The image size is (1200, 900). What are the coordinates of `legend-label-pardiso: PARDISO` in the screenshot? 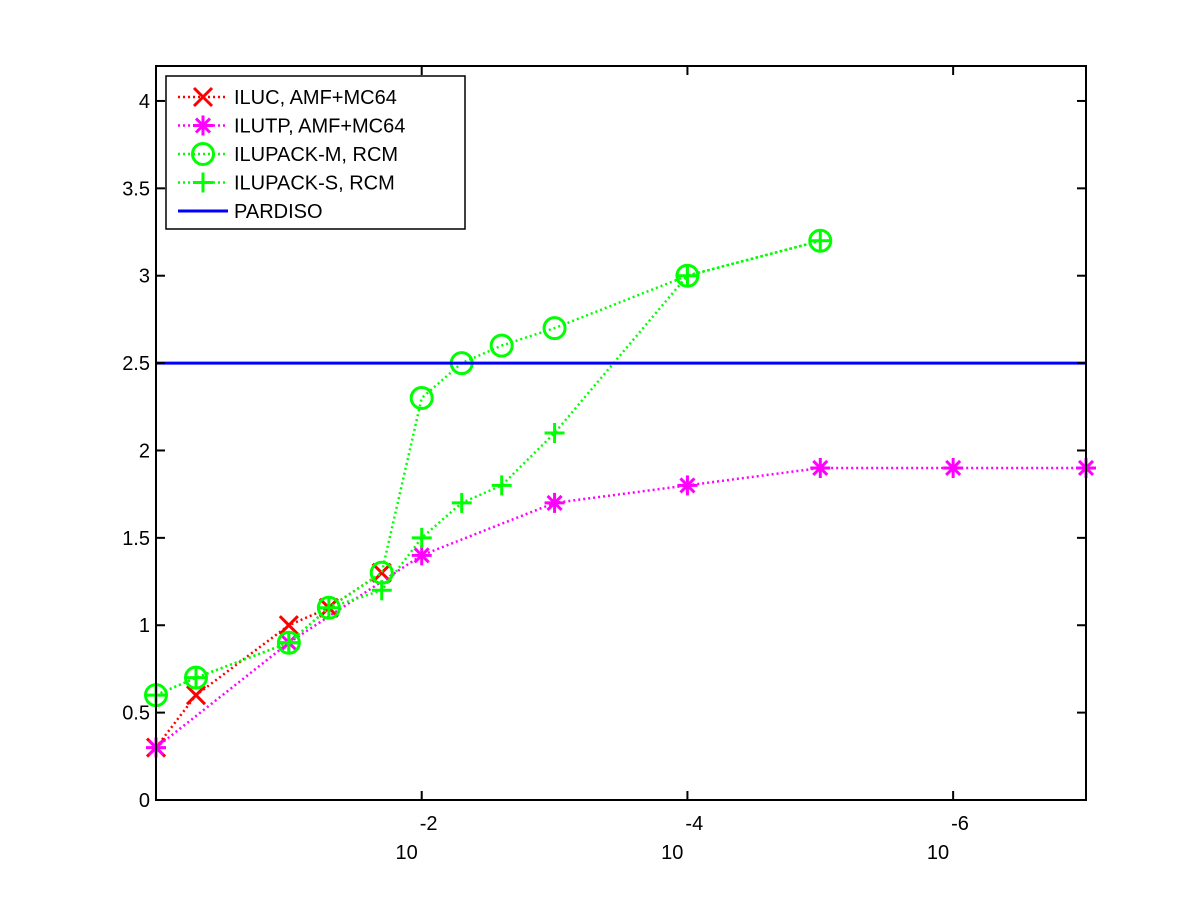 It's located at (278, 212).